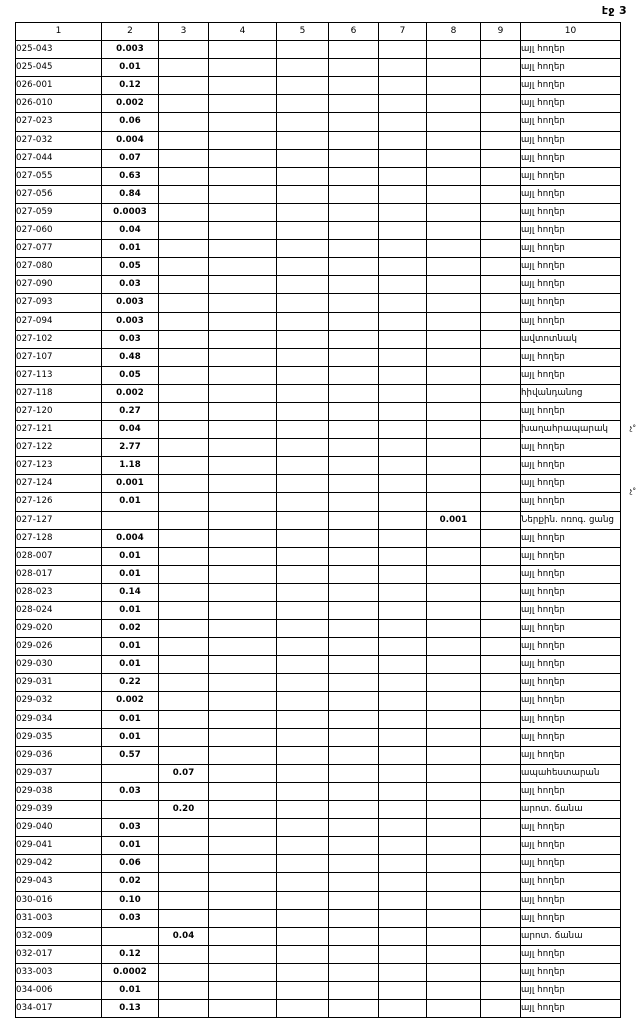 This screenshot has height=1018, width=637. I want to click on table-row: 029-032 0.002 այլ հողեր, so click(318, 701).